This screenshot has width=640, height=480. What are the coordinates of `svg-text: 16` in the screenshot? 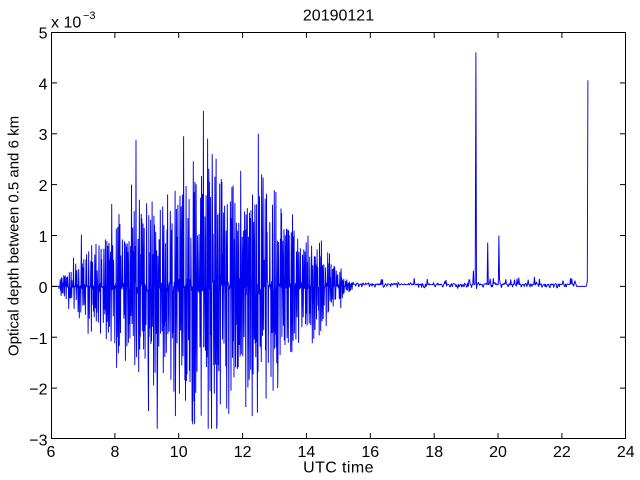 It's located at (370, 452).